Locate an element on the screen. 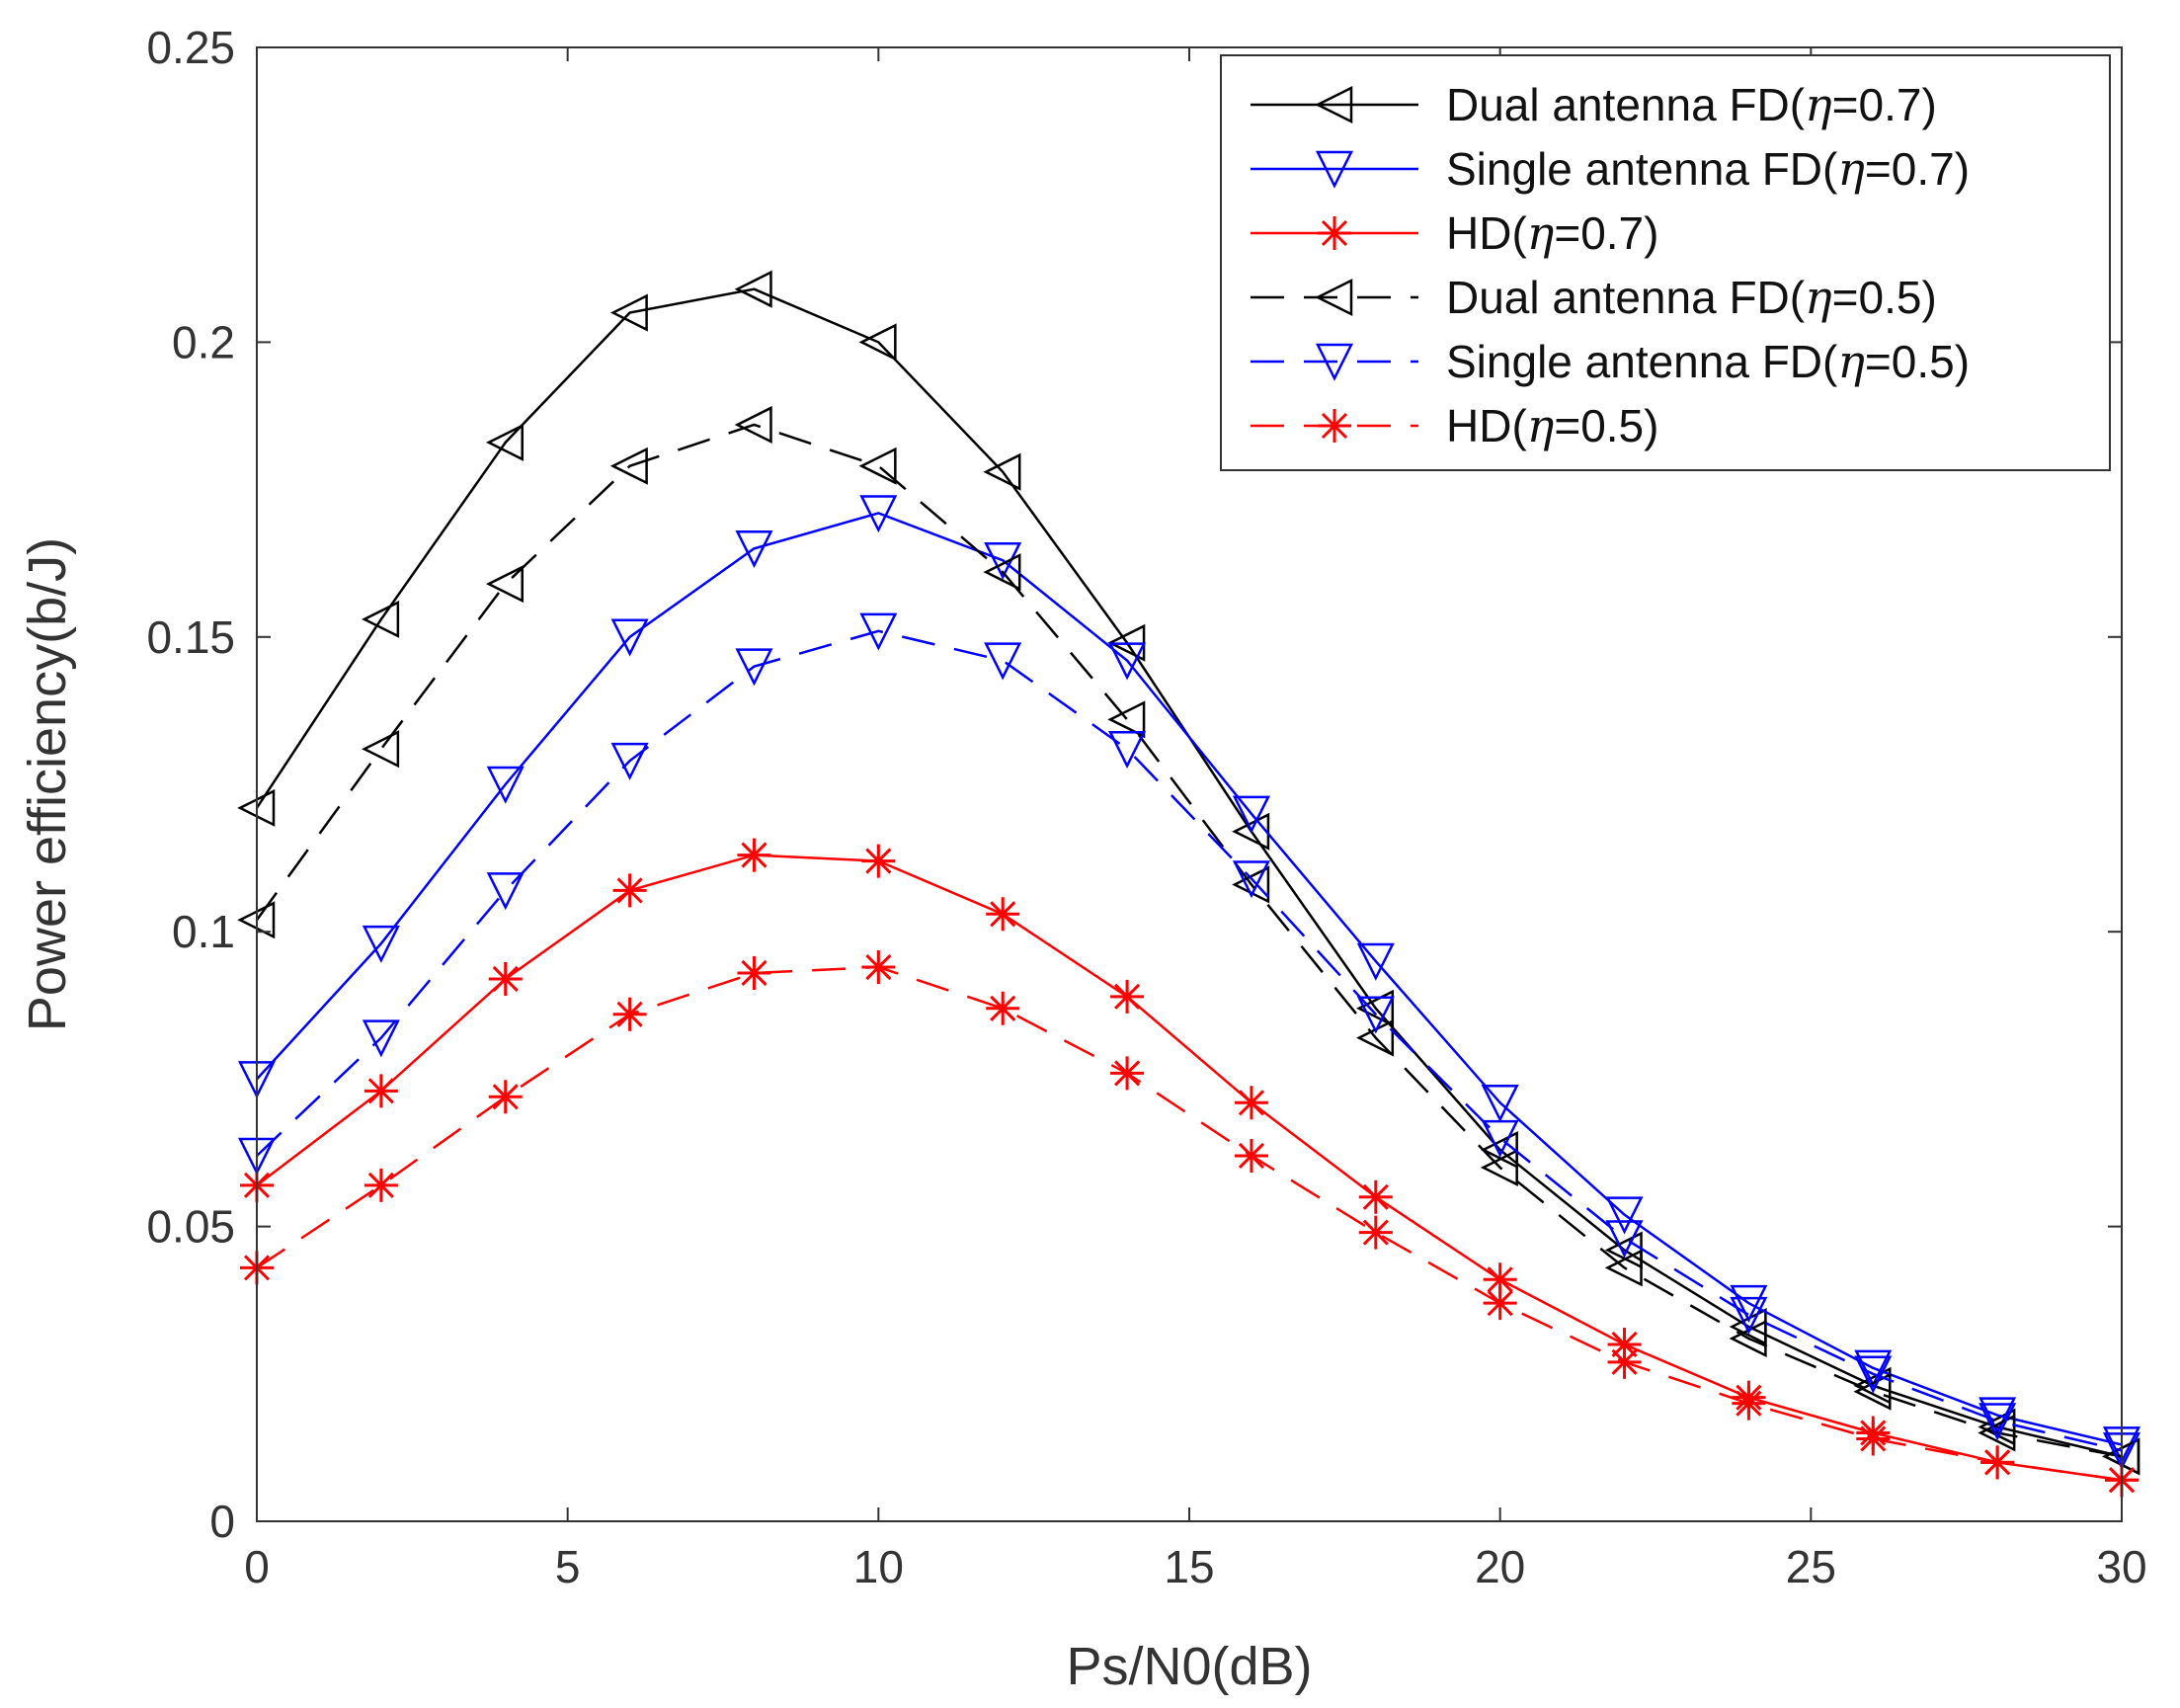 The height and width of the screenshot is (1708, 2180). legend-label: Dual antenna FD(η=0.5) is located at coordinates (1691, 297).